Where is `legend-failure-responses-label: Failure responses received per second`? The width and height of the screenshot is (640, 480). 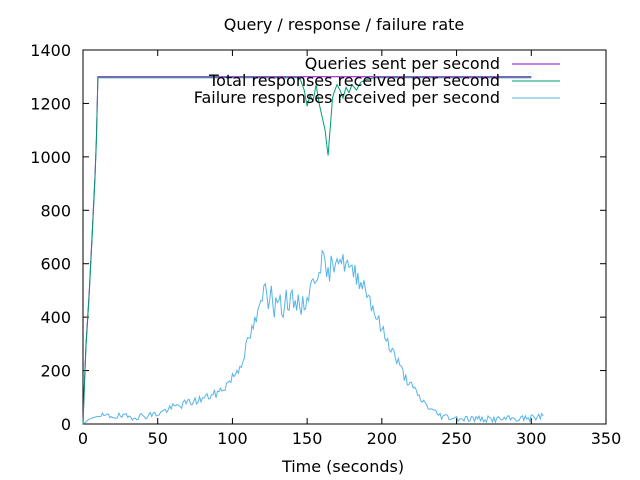
legend-failure-responses-label: Failure responses received per second is located at coordinates (347, 97).